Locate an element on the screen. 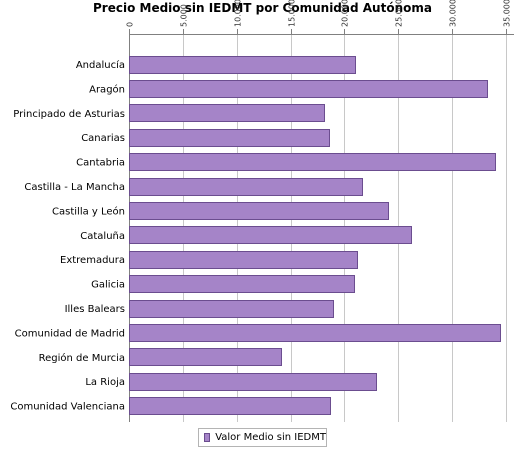 This screenshot has height=450, width=525. category-label: Andalucía is located at coordinates (100, 65).